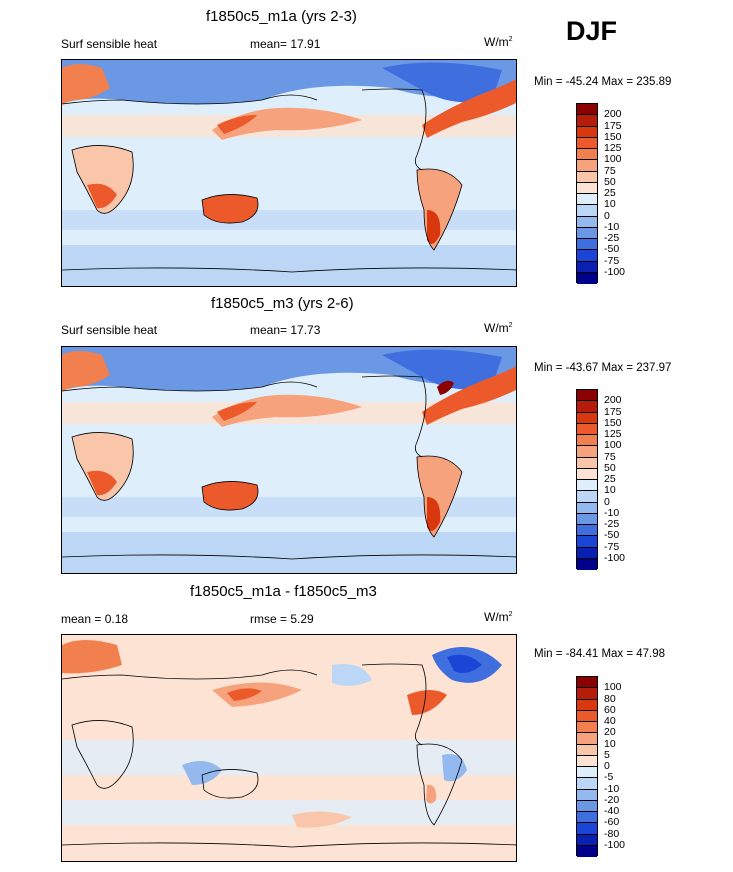 The width and height of the screenshot is (733, 872). I want to click on panel-2-variable-label: Surf sensible heat, so click(109, 330).